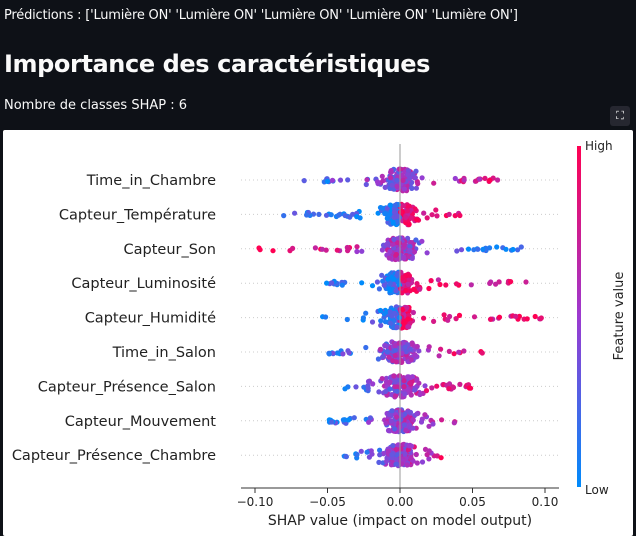 The height and width of the screenshot is (536, 636). Describe the element at coordinates (619, 316) in the screenshot. I see `colorbar-title: Feature value` at that location.